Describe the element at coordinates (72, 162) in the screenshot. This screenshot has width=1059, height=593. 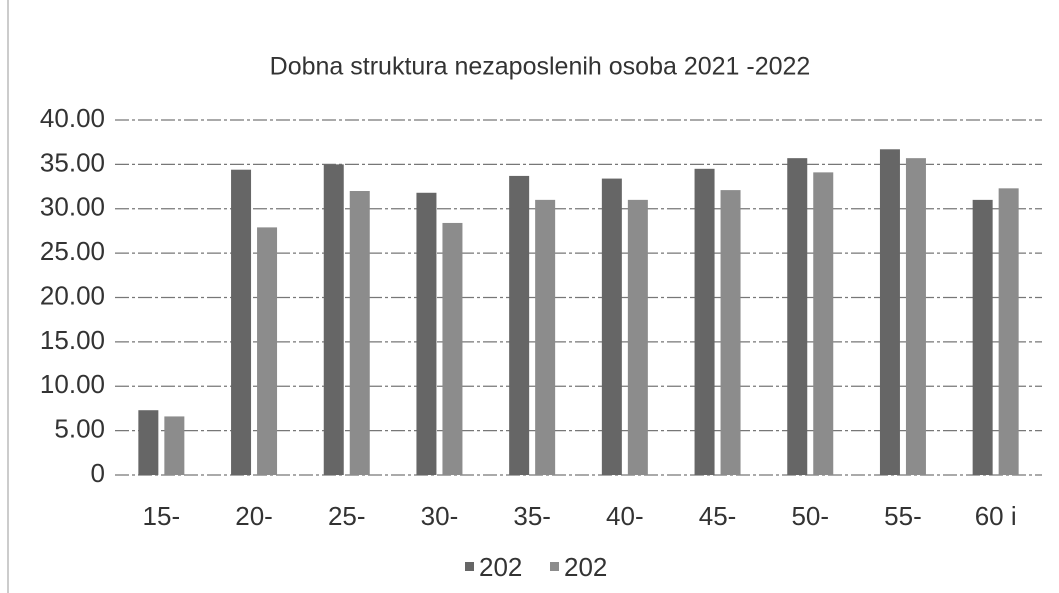
I see `y-tick-label: 35.00` at that location.